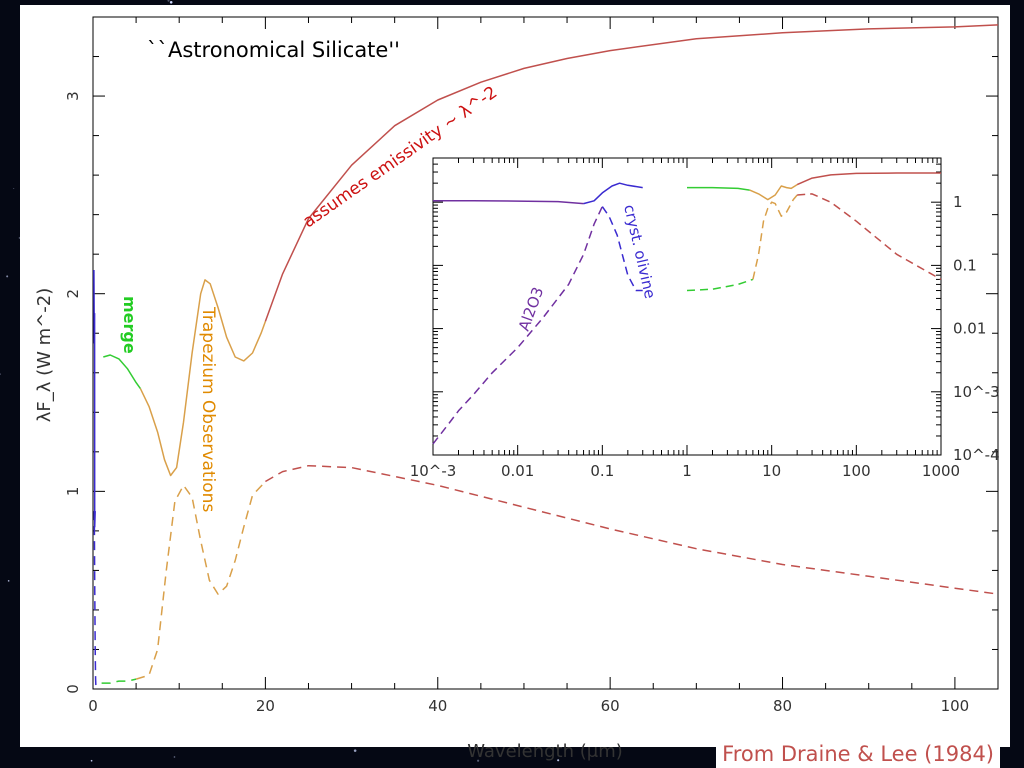 This screenshot has height=768, width=1024. I want to click on x-tick-label: 80, so click(782, 706).